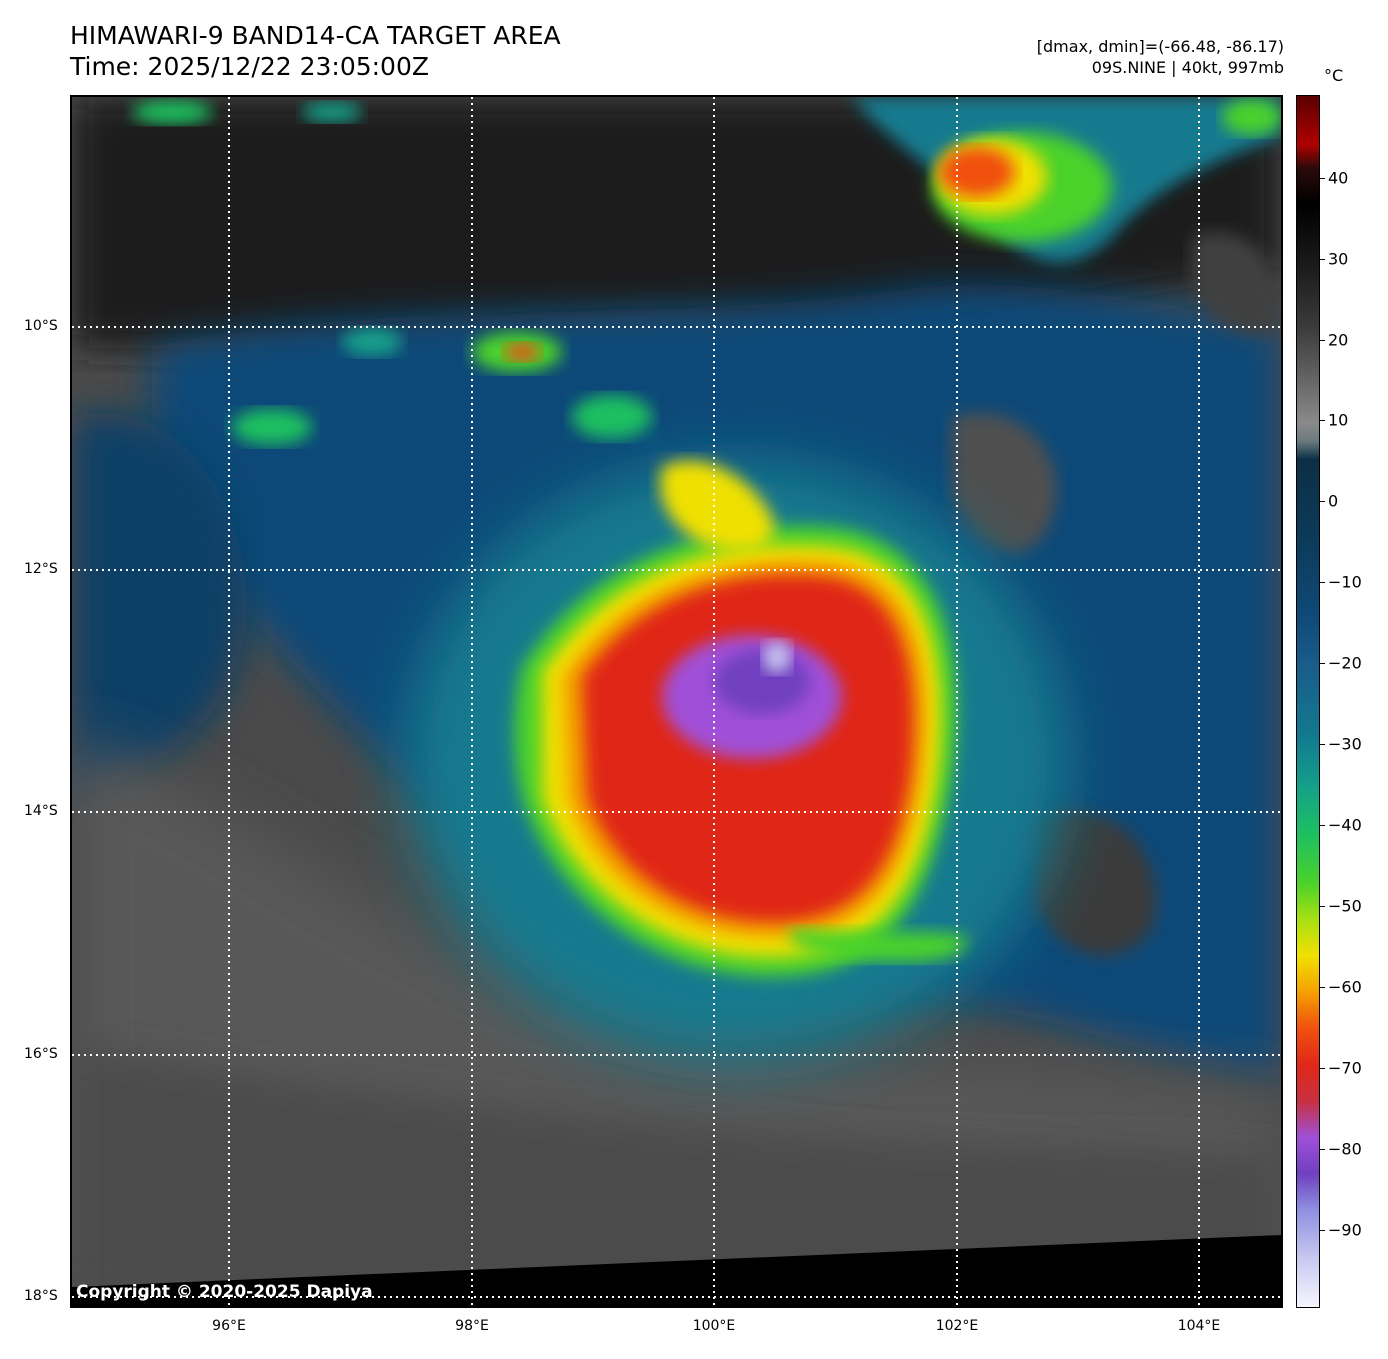 Image resolution: width=1388 pixels, height=1359 pixels. Describe the element at coordinates (1345, 987) in the screenshot. I see `colorbar-label-minus60: −60` at that location.